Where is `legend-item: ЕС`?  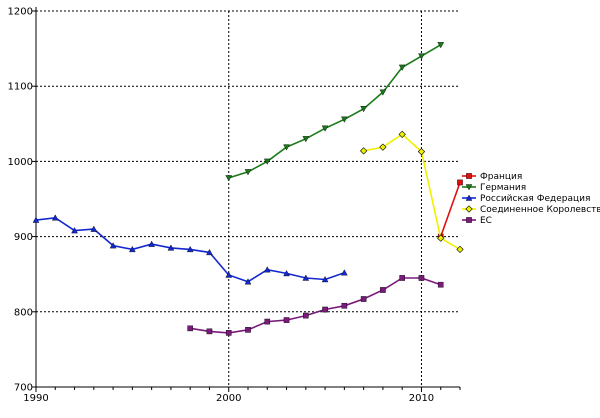 legend-item: ЕС is located at coordinates (477, 221).